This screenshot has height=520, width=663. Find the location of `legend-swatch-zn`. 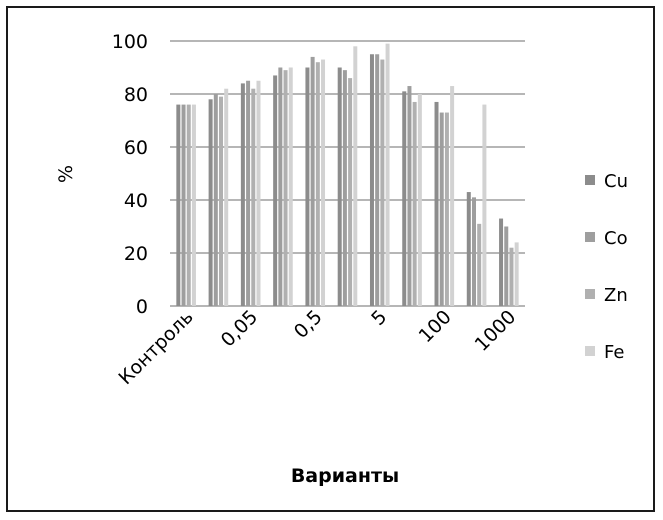

legend-swatch-zn is located at coordinates (590, 294).